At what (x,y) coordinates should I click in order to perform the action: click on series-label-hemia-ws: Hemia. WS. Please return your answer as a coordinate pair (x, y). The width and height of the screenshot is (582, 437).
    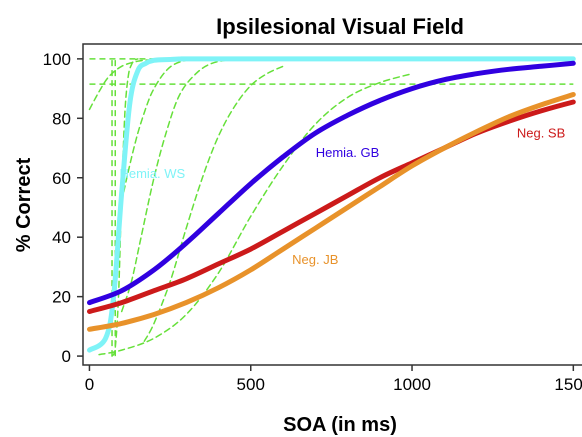
    Looking at the image, I should click on (152, 173).